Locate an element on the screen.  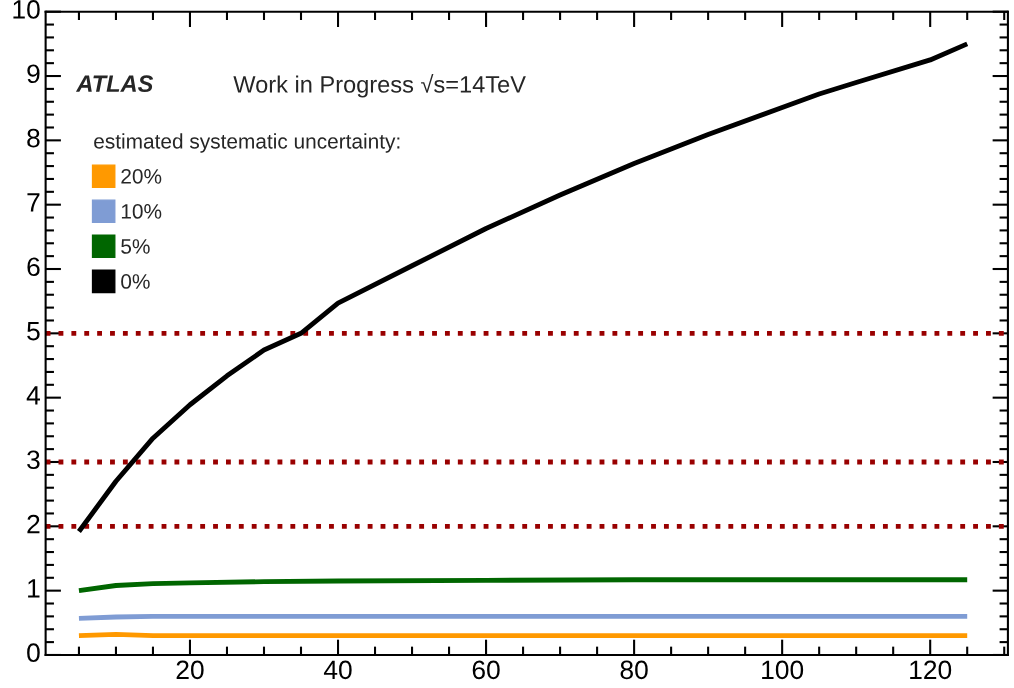
y-tick-label: 3 is located at coordinates (33, 460).